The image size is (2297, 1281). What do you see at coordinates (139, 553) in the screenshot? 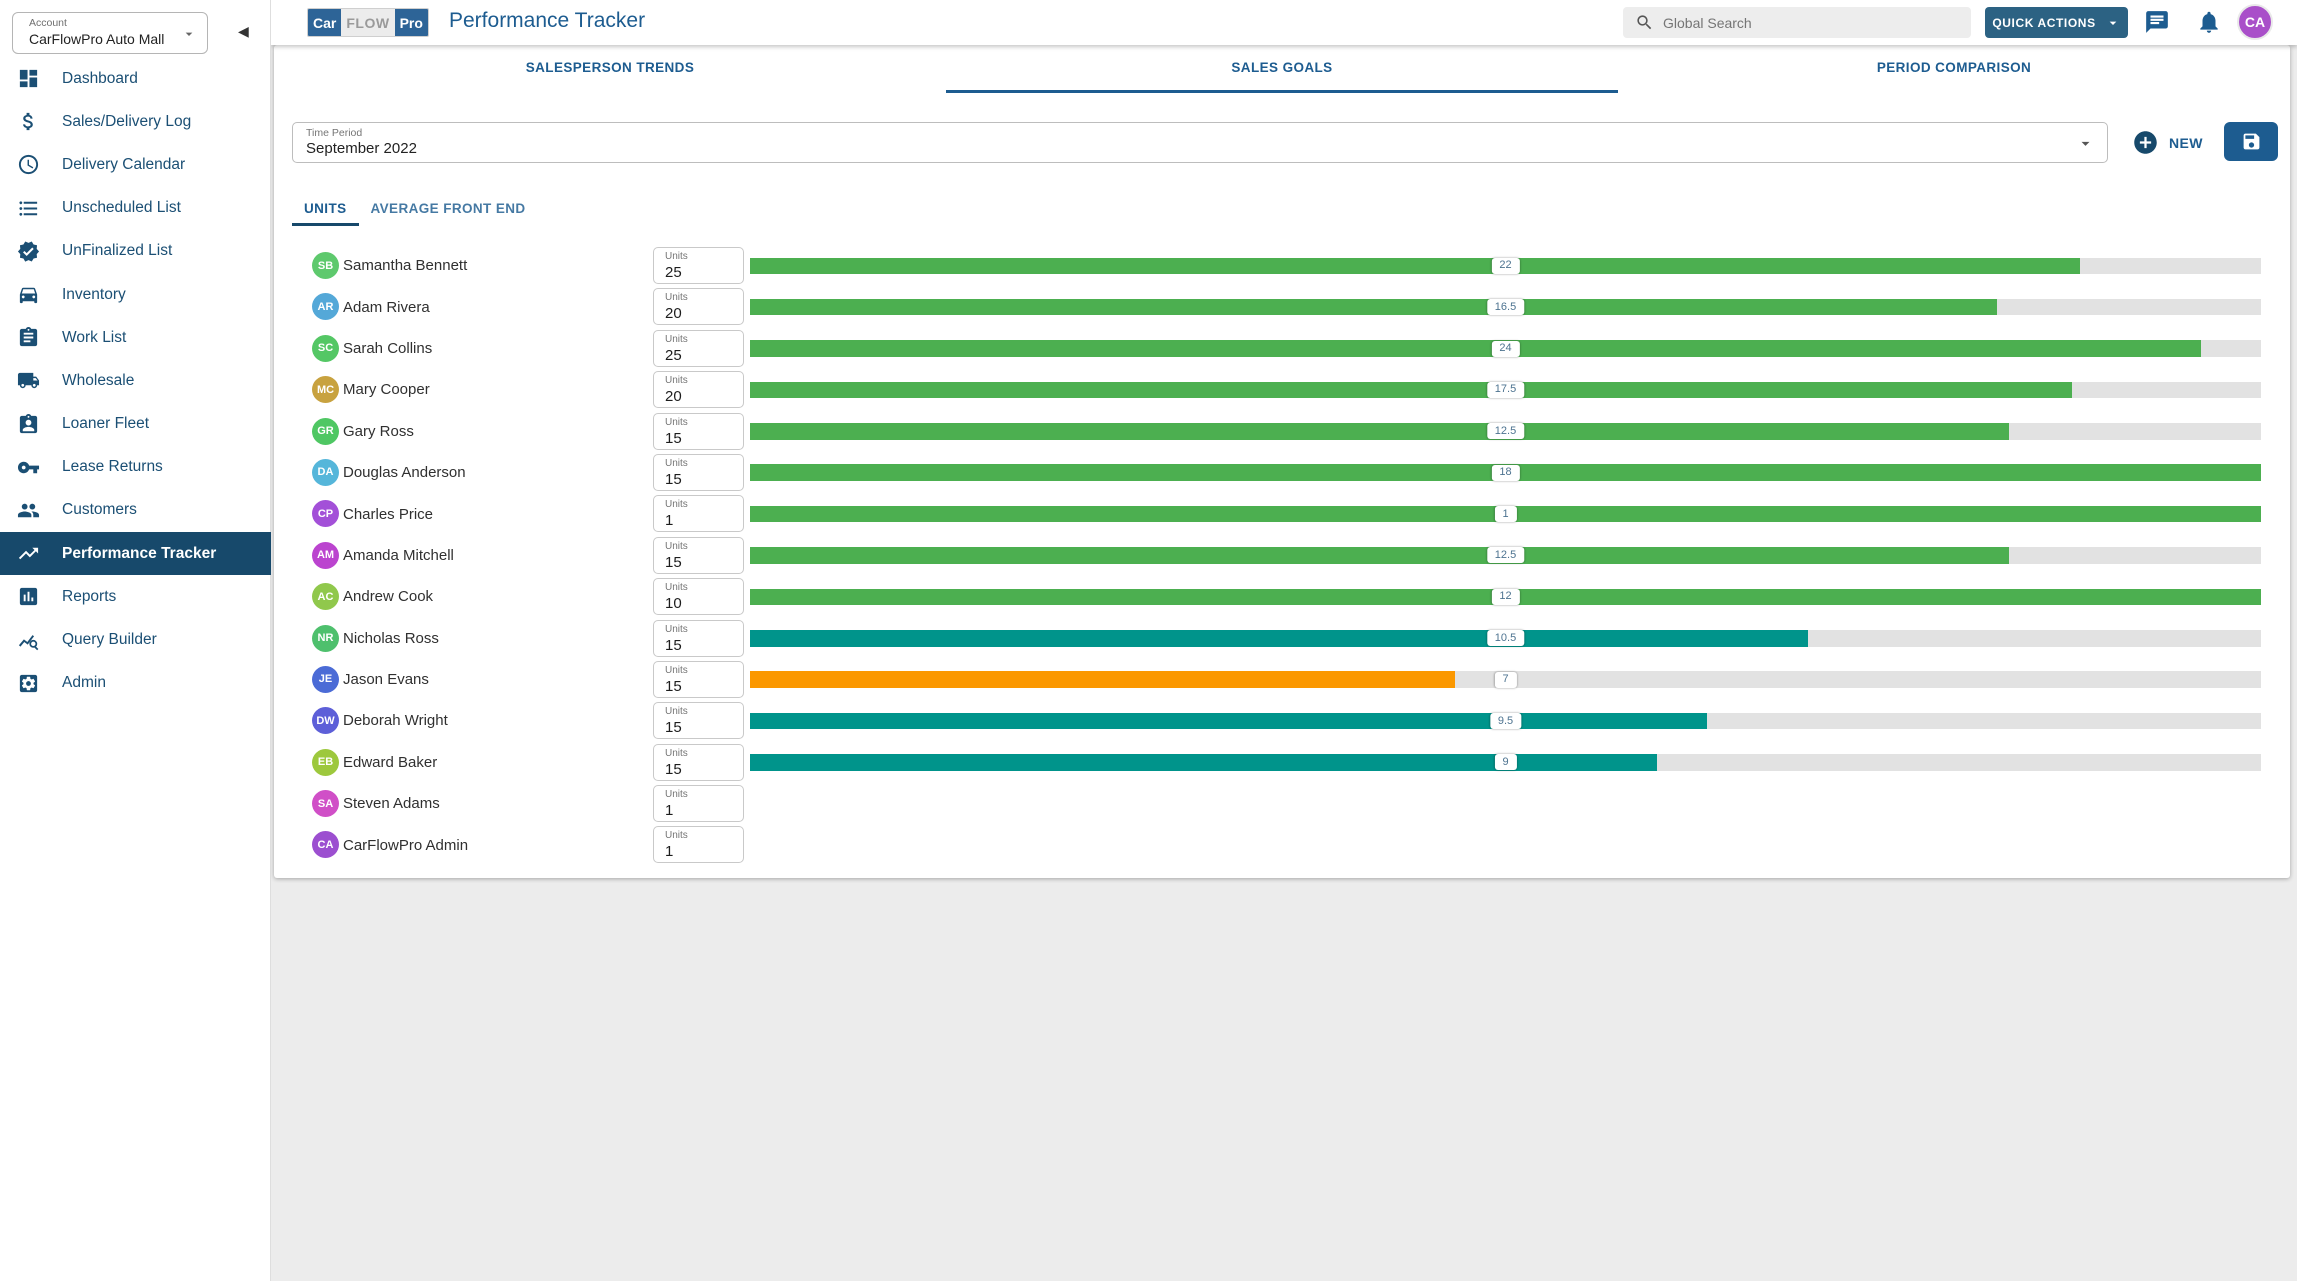
I see `sidebar-item-label: Performance Tracker` at bounding box center [139, 553].